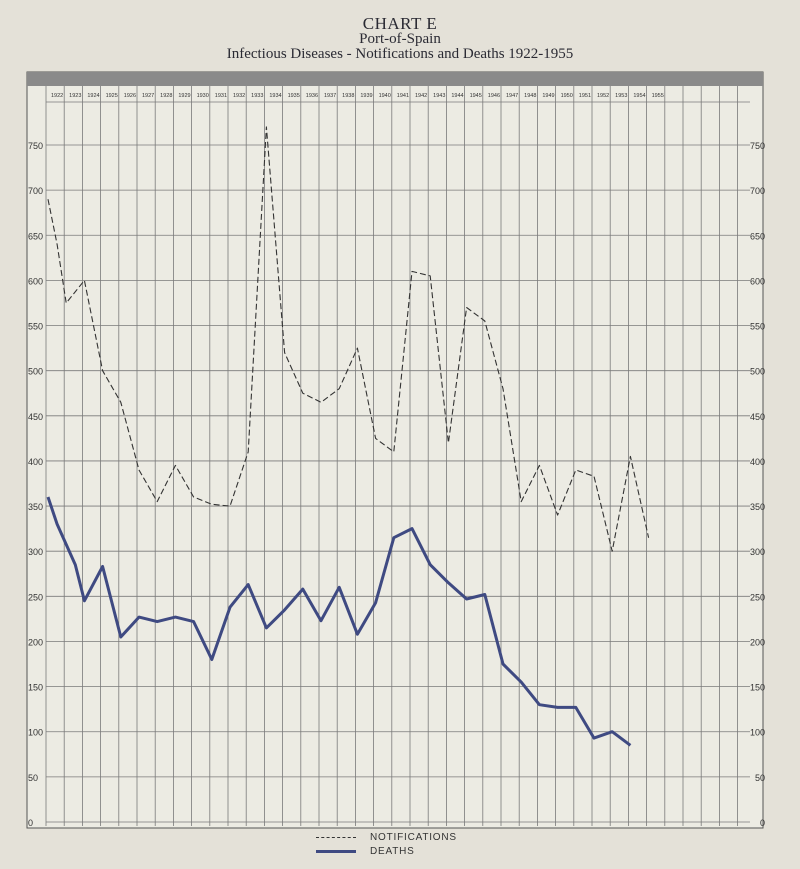 The width and height of the screenshot is (800, 869). I want to click on legend-swatch-deaths, so click(336, 851).